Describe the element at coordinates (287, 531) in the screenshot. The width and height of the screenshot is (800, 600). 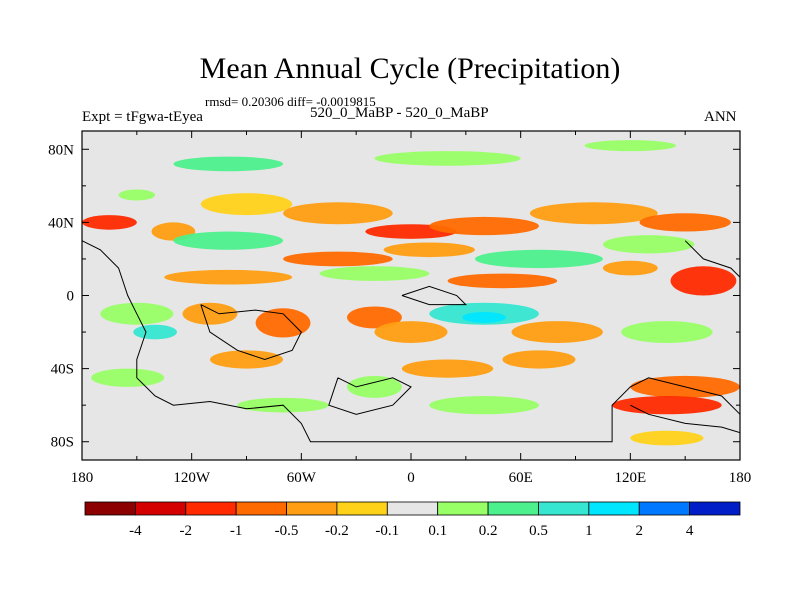
I see `colorbar-label: -0.5` at that location.